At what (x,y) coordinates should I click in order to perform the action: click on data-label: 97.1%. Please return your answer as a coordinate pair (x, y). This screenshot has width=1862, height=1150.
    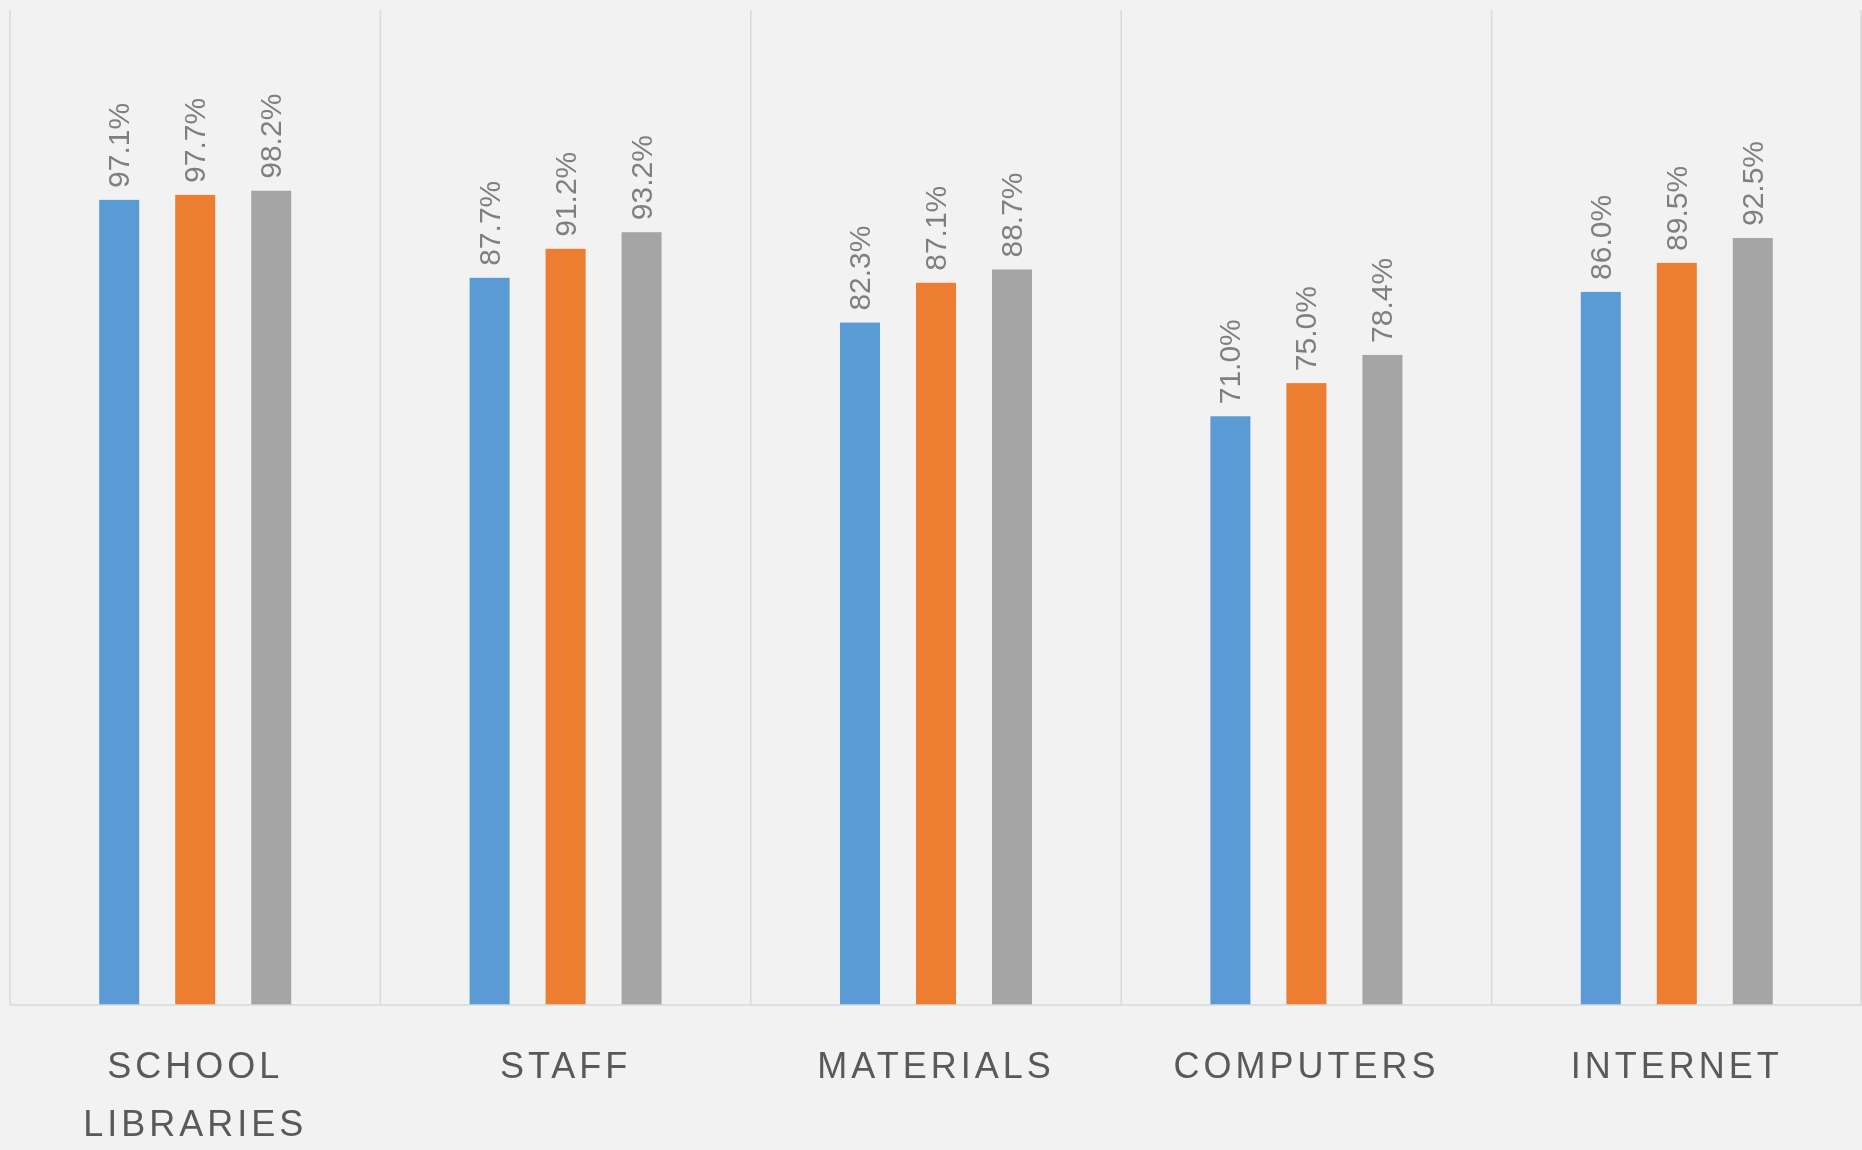
    Looking at the image, I should click on (119, 145).